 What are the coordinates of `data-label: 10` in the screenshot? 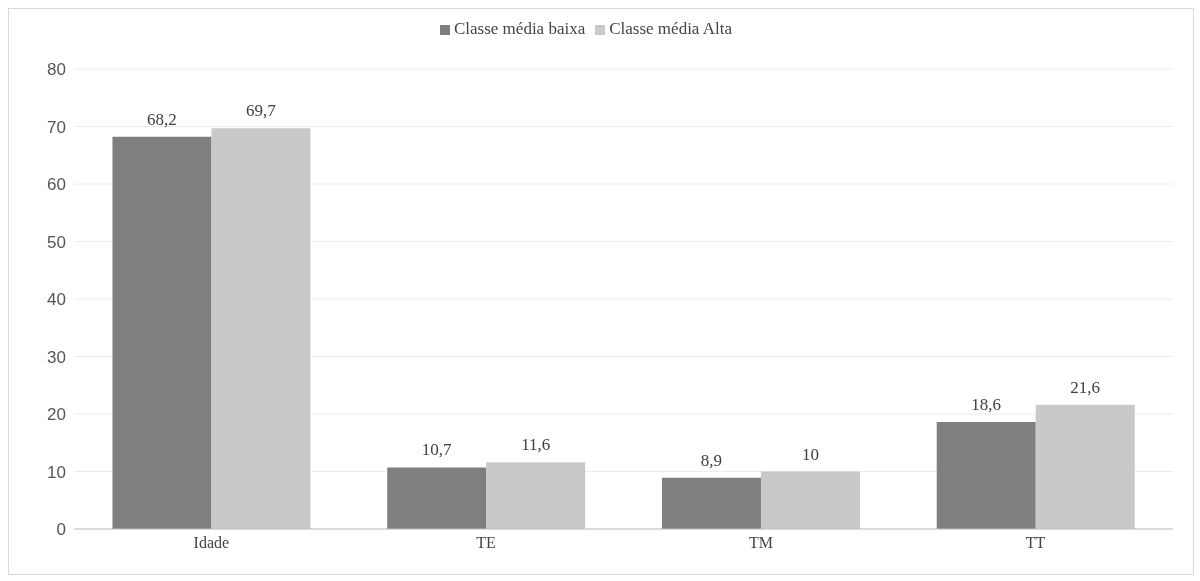 It's located at (810, 454).